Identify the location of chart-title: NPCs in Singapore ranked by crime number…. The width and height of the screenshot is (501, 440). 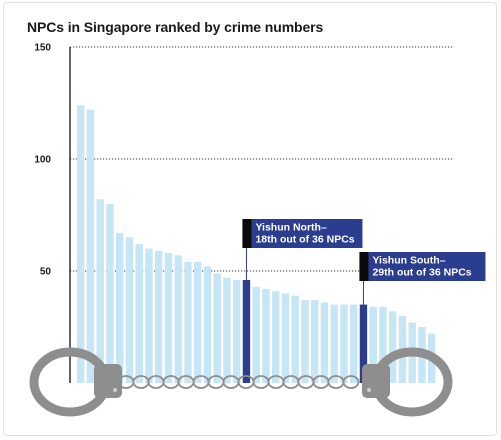
(175, 27).